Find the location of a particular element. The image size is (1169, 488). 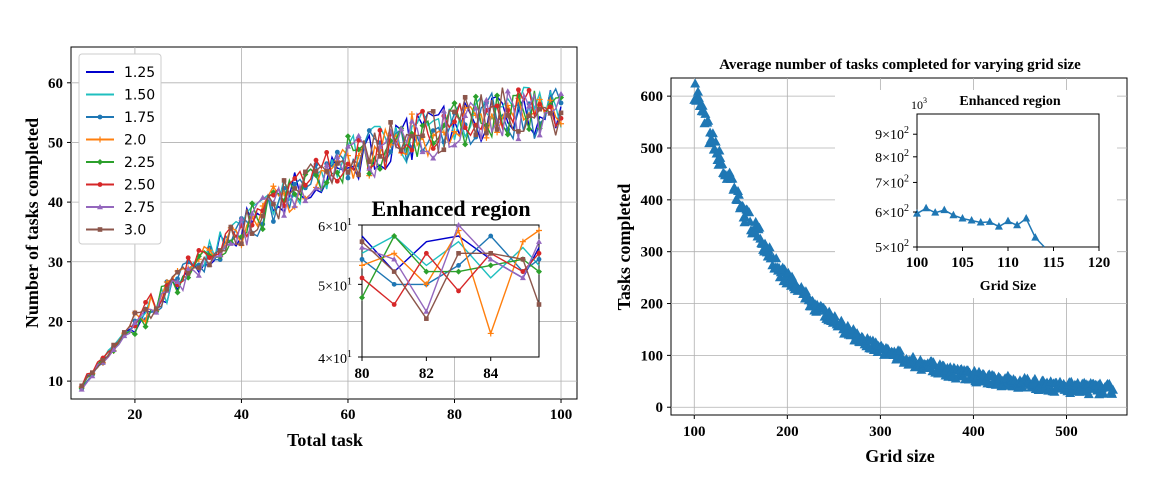

right-inset-y-tick-label: 6×10² is located at coordinates (892, 212).